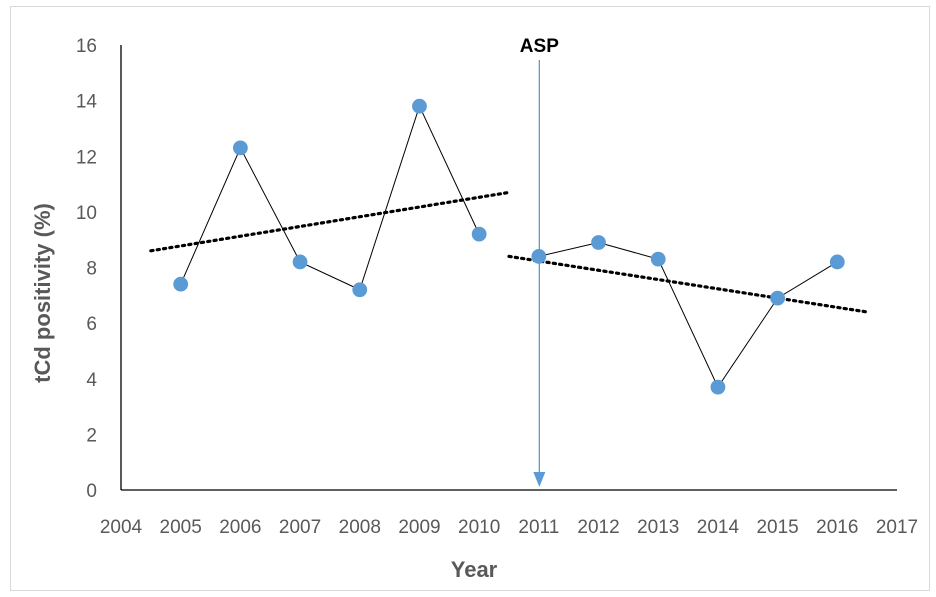 The width and height of the screenshot is (936, 597). What do you see at coordinates (121, 527) in the screenshot?
I see `x-tick-label: 2004` at bounding box center [121, 527].